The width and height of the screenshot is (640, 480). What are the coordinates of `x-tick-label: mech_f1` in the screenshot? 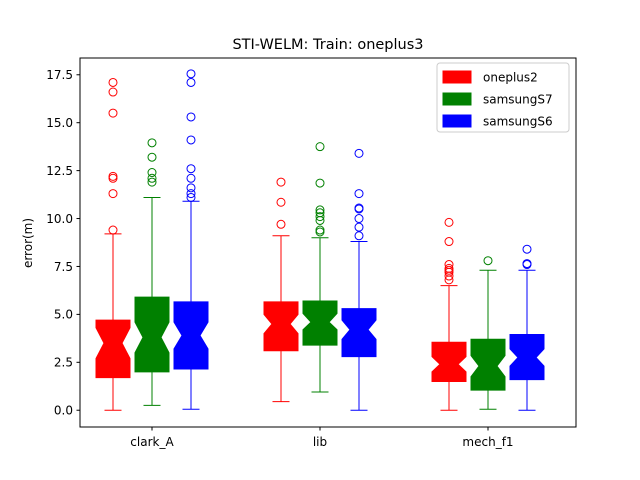 It's located at (487, 442).